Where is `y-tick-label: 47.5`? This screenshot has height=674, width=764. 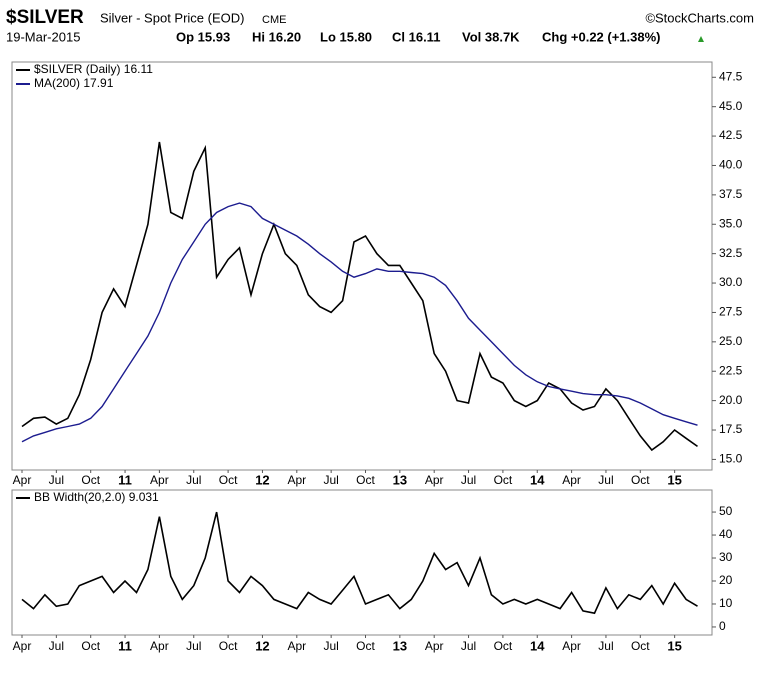 y-tick-label: 47.5 is located at coordinates (731, 76).